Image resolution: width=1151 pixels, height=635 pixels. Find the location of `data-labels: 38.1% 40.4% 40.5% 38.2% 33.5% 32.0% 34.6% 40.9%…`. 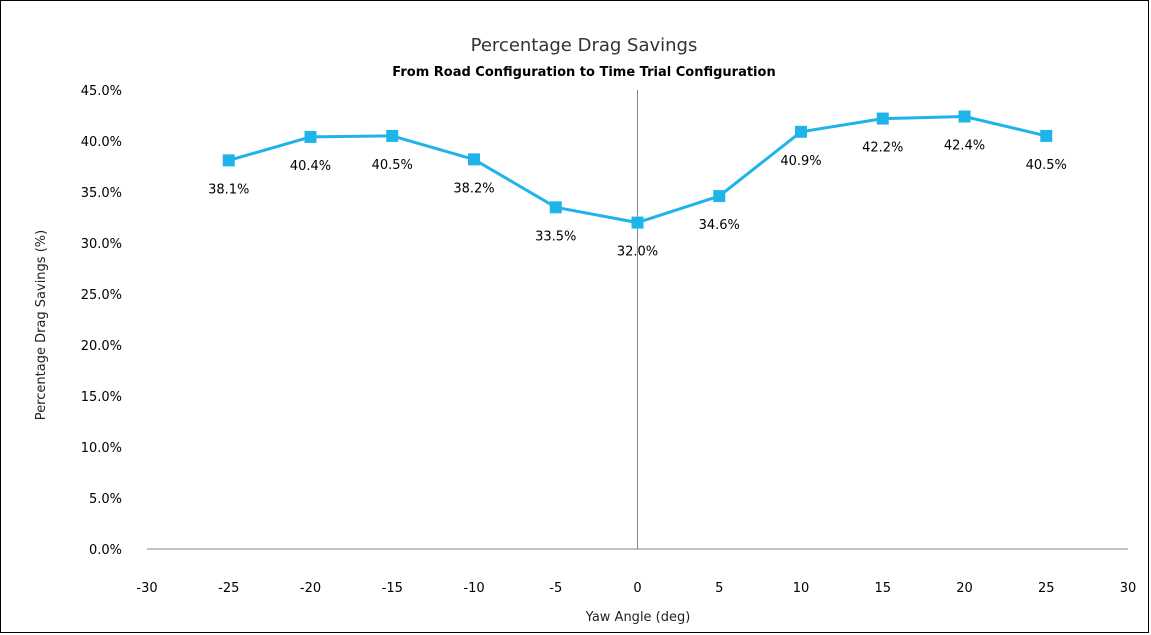

data-labels: 38.1% 40.4% 40.5% 38.2% 33.5% 32.0% 34.6% 40.9%… is located at coordinates (637, 199).